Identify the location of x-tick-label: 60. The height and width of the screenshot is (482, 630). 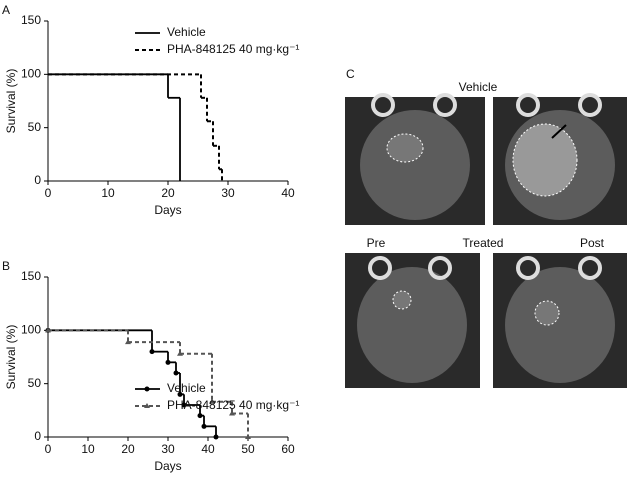
(288, 449).